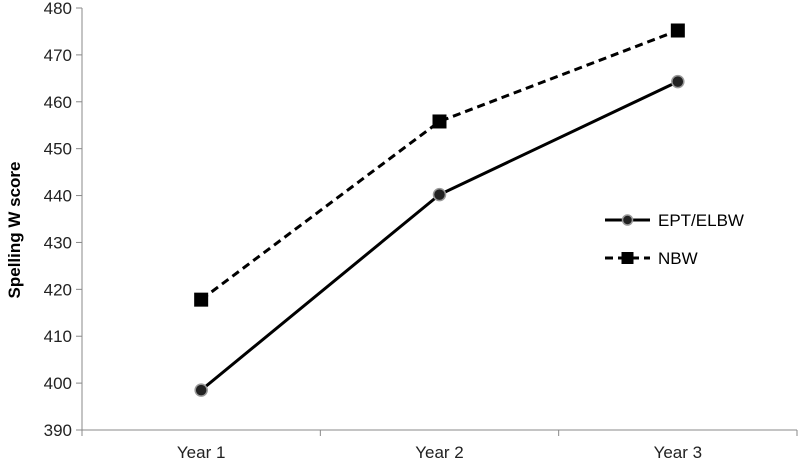 The width and height of the screenshot is (800, 463). What do you see at coordinates (58, 196) in the screenshot?
I see `y-tick-label: 440` at bounding box center [58, 196].